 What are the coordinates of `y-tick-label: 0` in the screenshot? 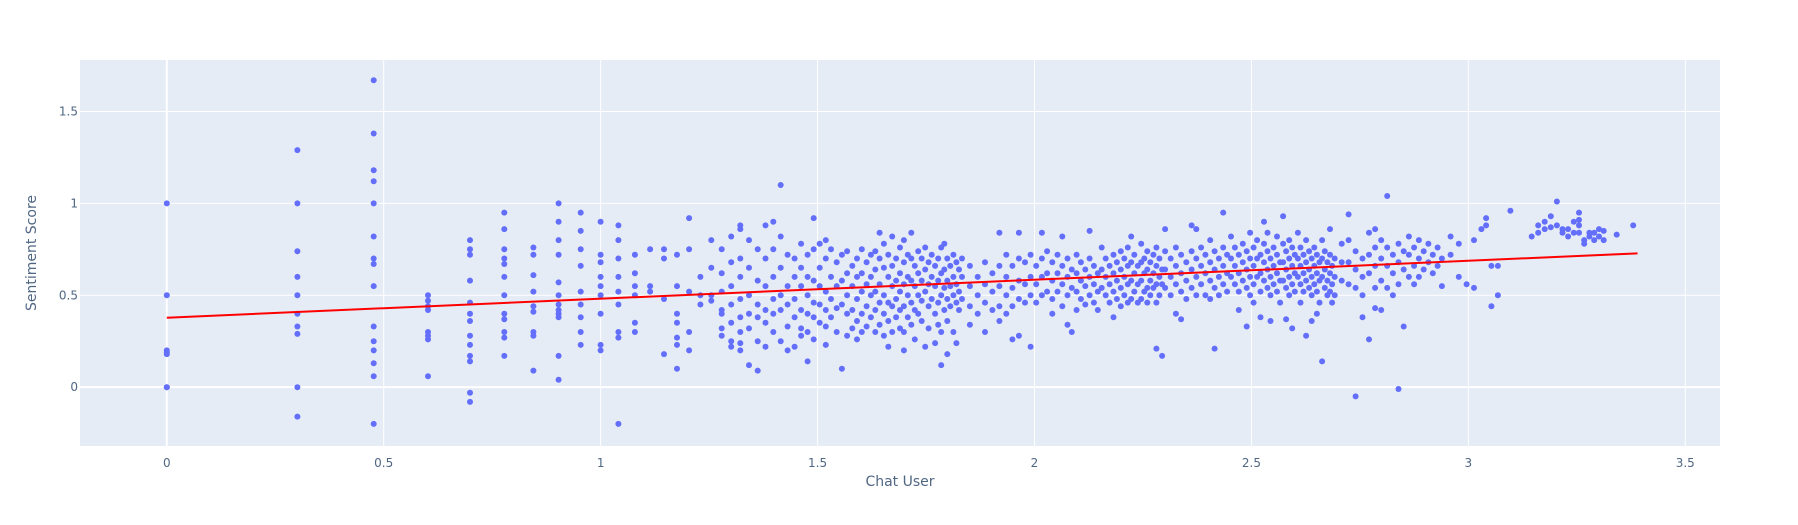 It's located at (74, 387).